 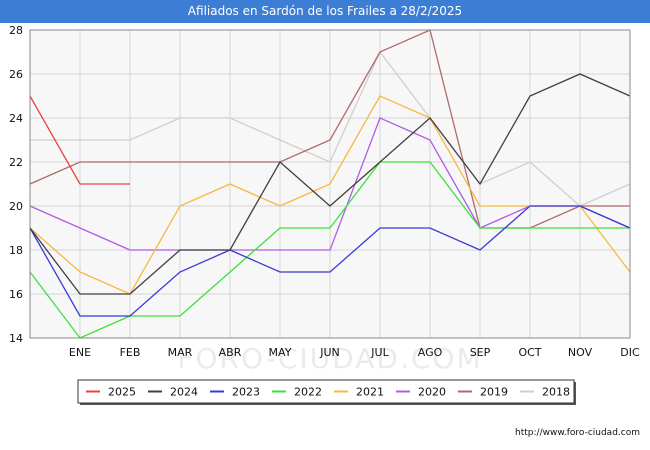 I want to click on legend-label-2025: 2025, so click(x=122, y=392).